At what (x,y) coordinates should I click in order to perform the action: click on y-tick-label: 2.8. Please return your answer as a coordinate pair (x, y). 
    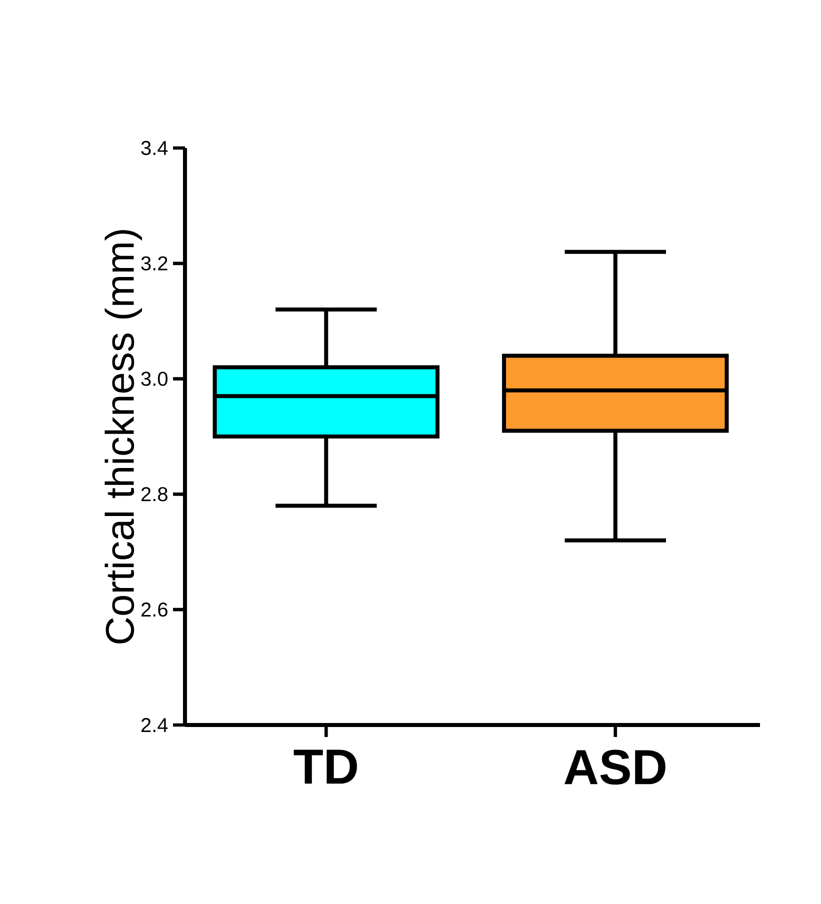
    Looking at the image, I should click on (154, 494).